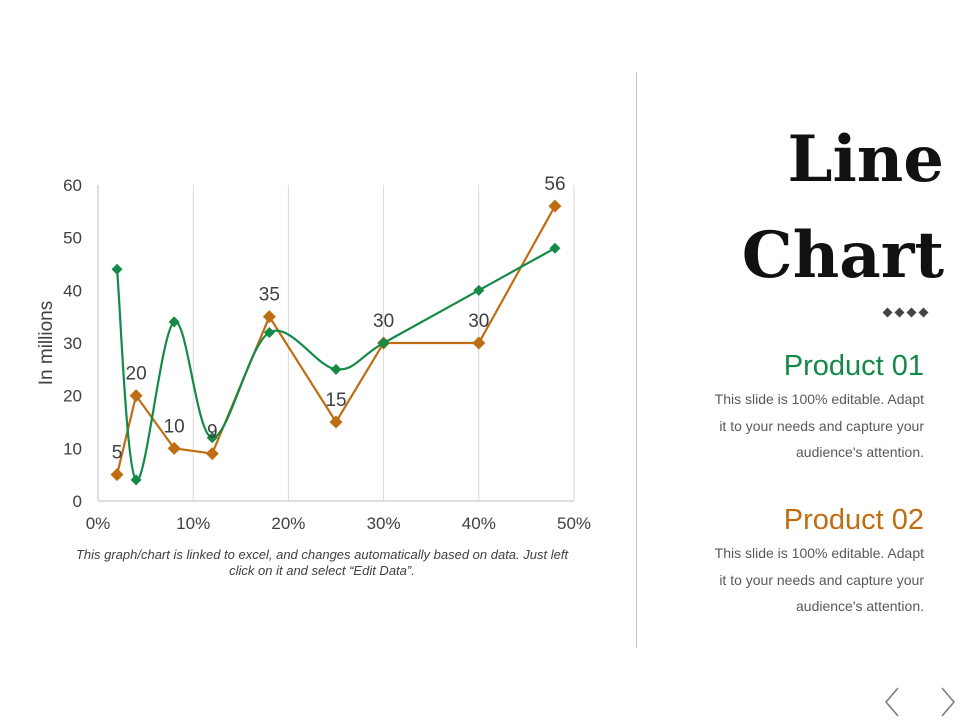 The image size is (960, 725). Describe the element at coordinates (335, 400) in the screenshot. I see `series-2-data-label: 15` at that location.